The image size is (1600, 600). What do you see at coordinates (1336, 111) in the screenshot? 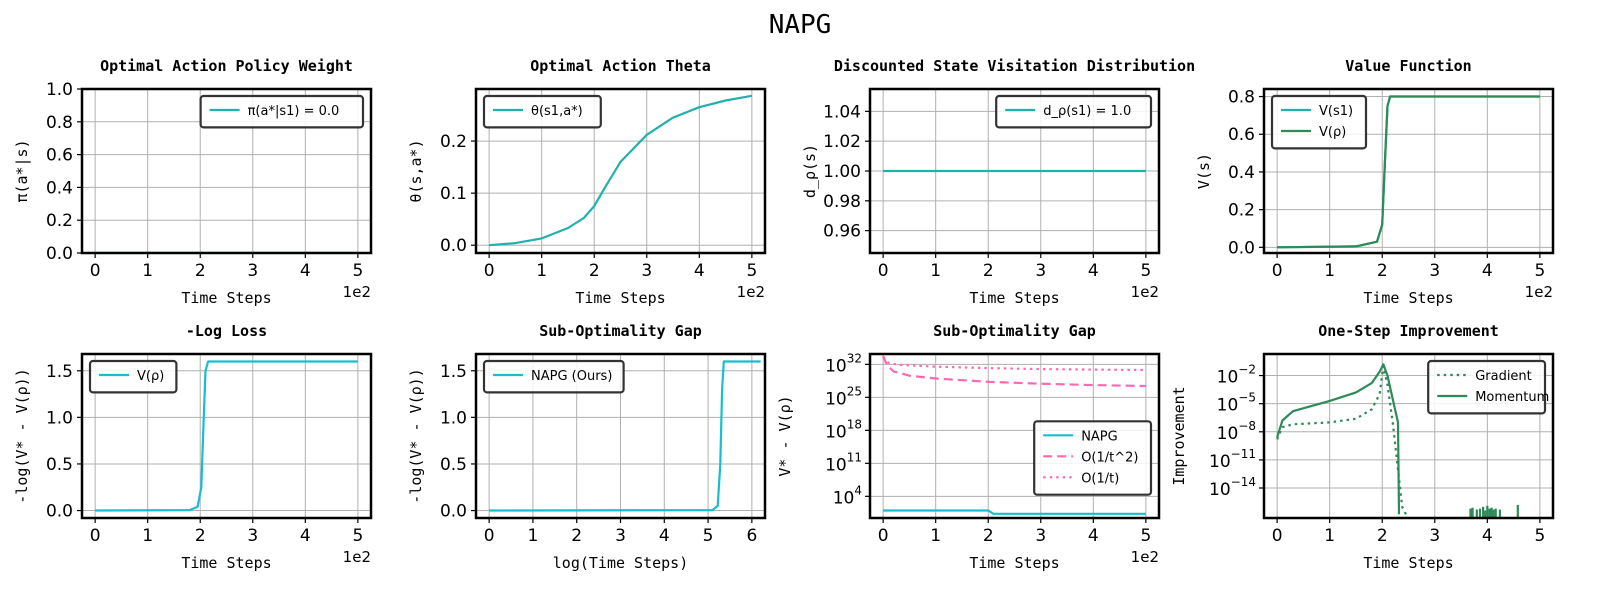
I see `legend-label: V(s1)` at bounding box center [1336, 111].